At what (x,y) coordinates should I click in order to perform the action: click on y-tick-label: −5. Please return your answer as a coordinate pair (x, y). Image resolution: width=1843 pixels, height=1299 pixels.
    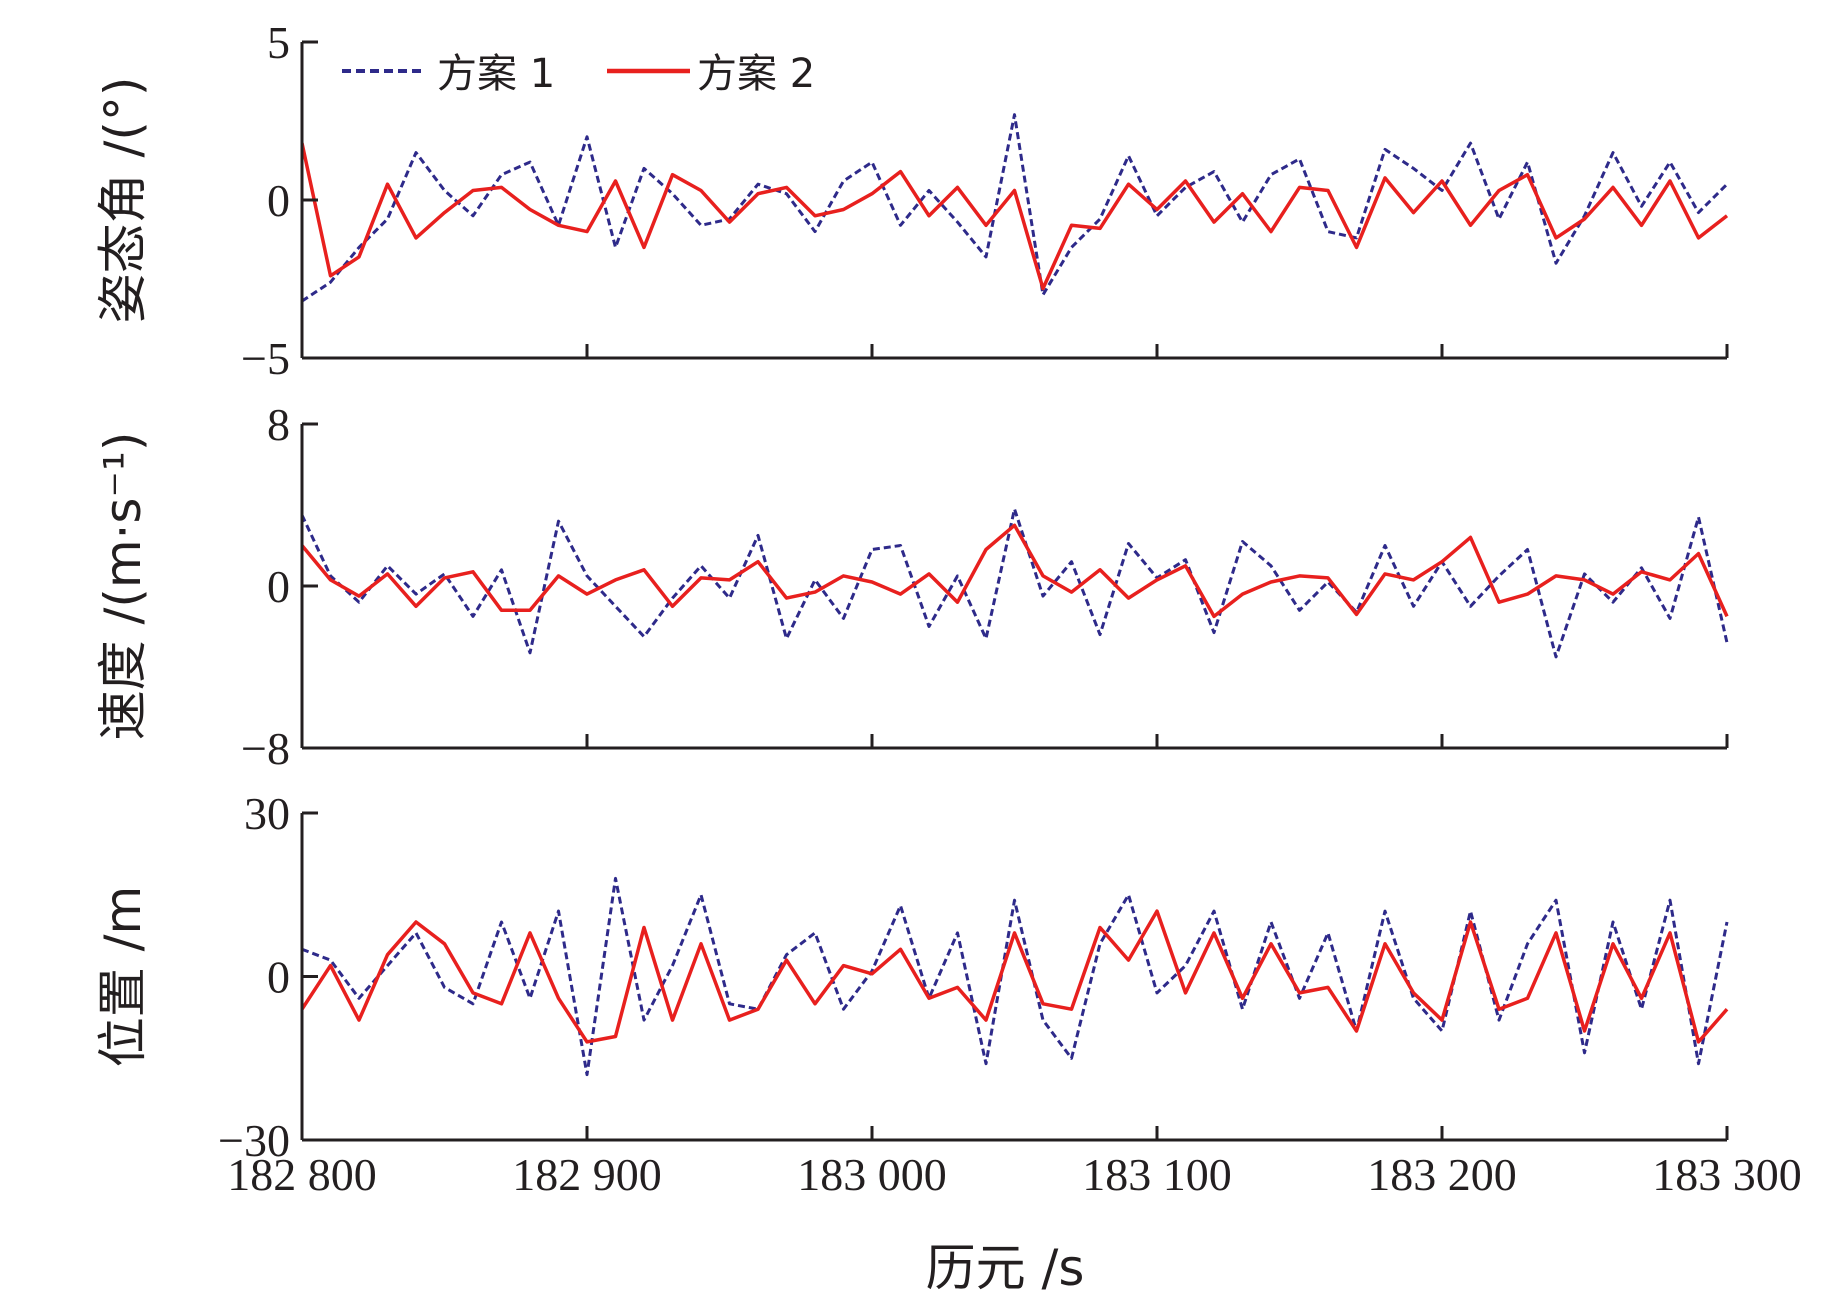
    Looking at the image, I should click on (265, 358).